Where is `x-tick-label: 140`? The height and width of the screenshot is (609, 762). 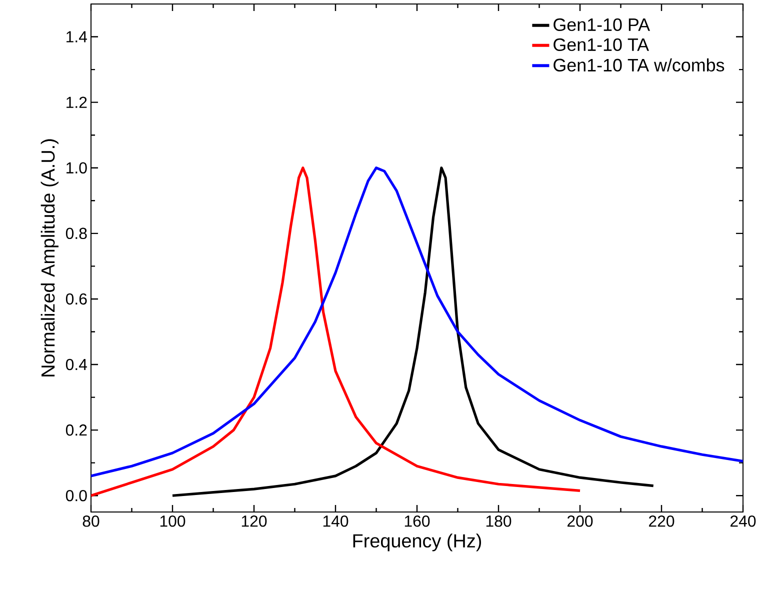
x-tick-label: 140 is located at coordinates (335, 521).